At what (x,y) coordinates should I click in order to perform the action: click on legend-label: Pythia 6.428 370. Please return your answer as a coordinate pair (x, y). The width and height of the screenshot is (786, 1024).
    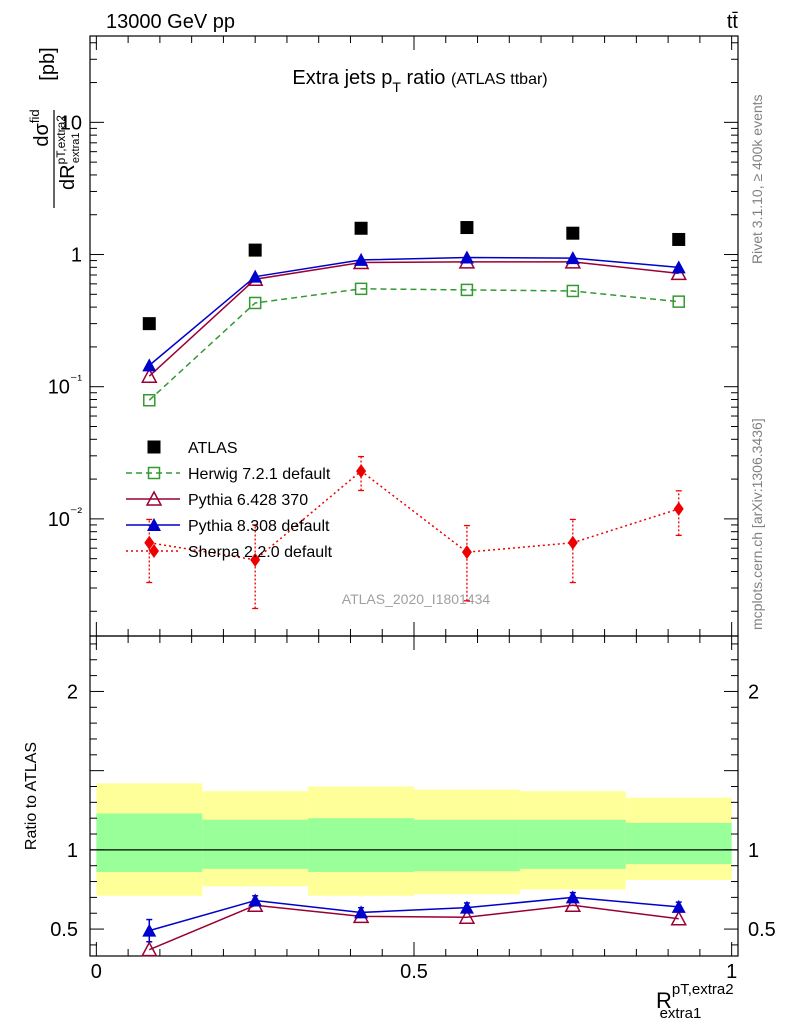
    Looking at the image, I should click on (248, 500).